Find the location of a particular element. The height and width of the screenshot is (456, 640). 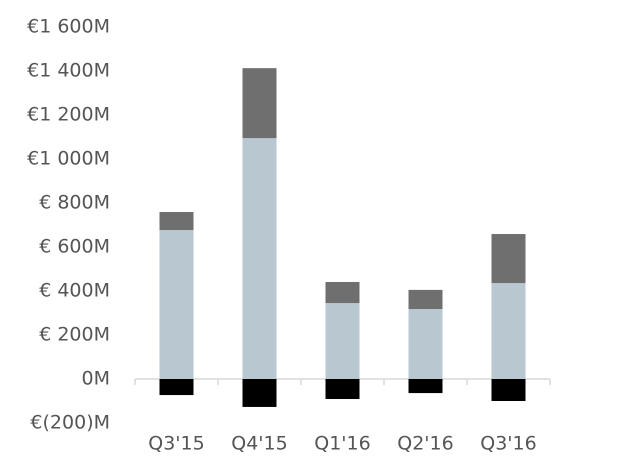

x-tick-label: Q3'16 is located at coordinates (508, 444).